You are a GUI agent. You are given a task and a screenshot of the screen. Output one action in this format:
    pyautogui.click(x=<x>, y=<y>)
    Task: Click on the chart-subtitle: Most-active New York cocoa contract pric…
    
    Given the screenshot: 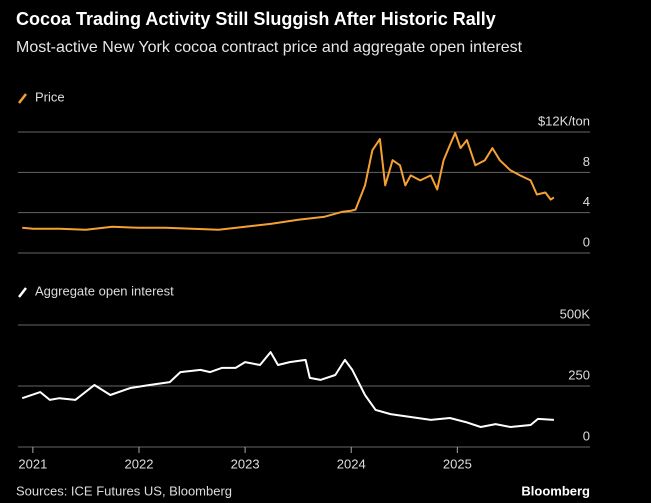 What is the action you would take?
    pyautogui.click(x=269, y=47)
    